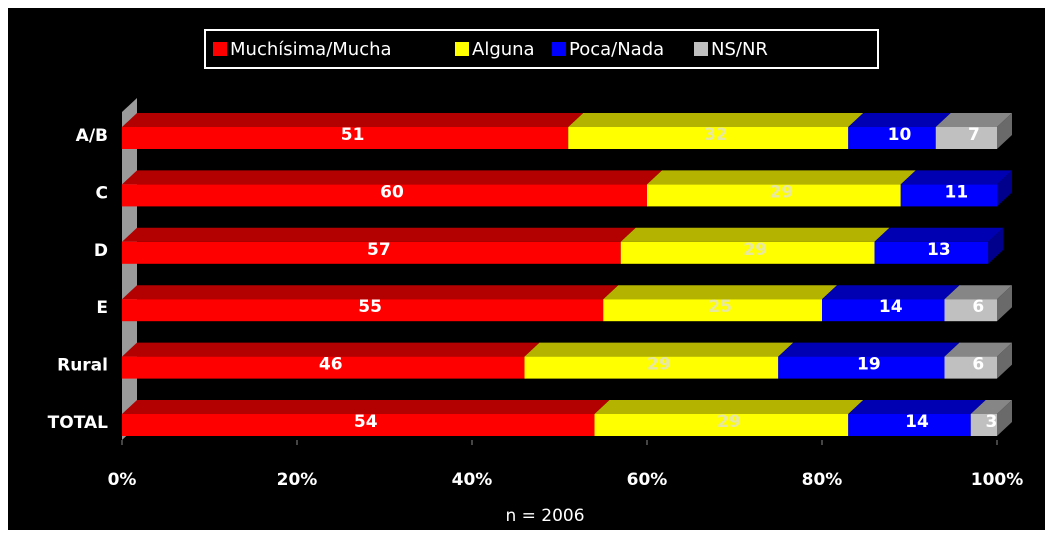 This screenshot has width=1053, height=538. I want to click on x-axis-label: n = 2006, so click(544, 516).